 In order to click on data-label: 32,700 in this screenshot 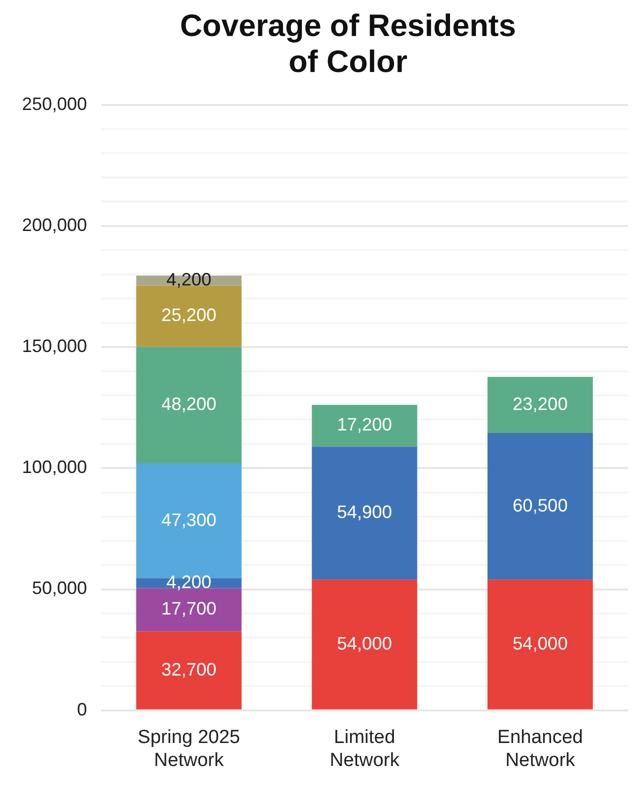, I will do `click(188, 669)`.